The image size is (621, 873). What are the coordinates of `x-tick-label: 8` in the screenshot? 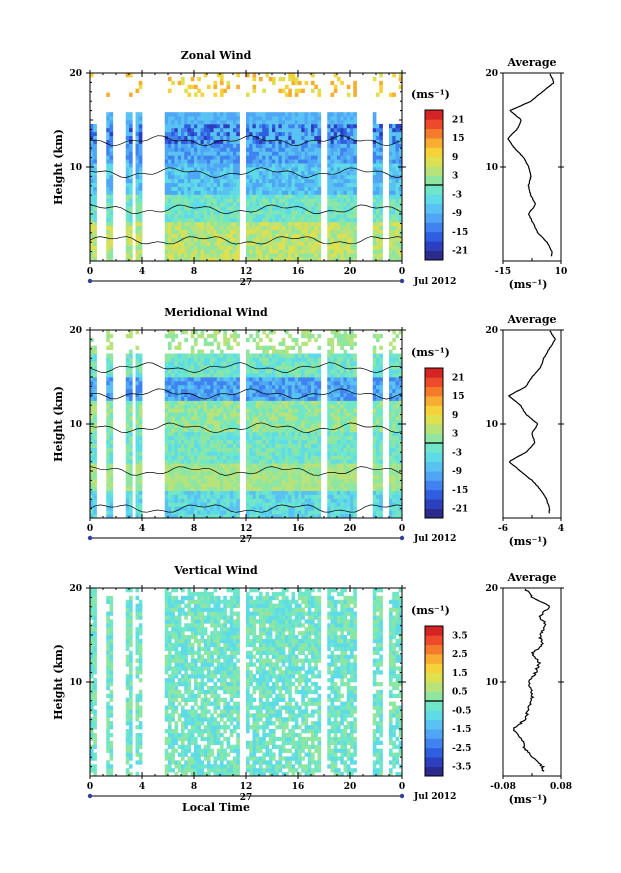 It's located at (194, 272).